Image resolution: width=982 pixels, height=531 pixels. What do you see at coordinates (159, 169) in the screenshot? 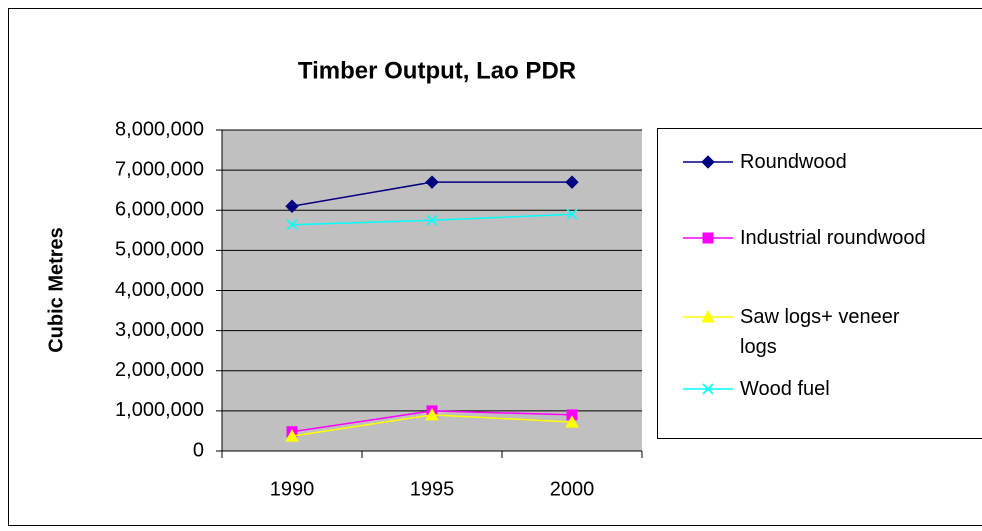
I see `y-tick-label: 7,000,000` at bounding box center [159, 169].